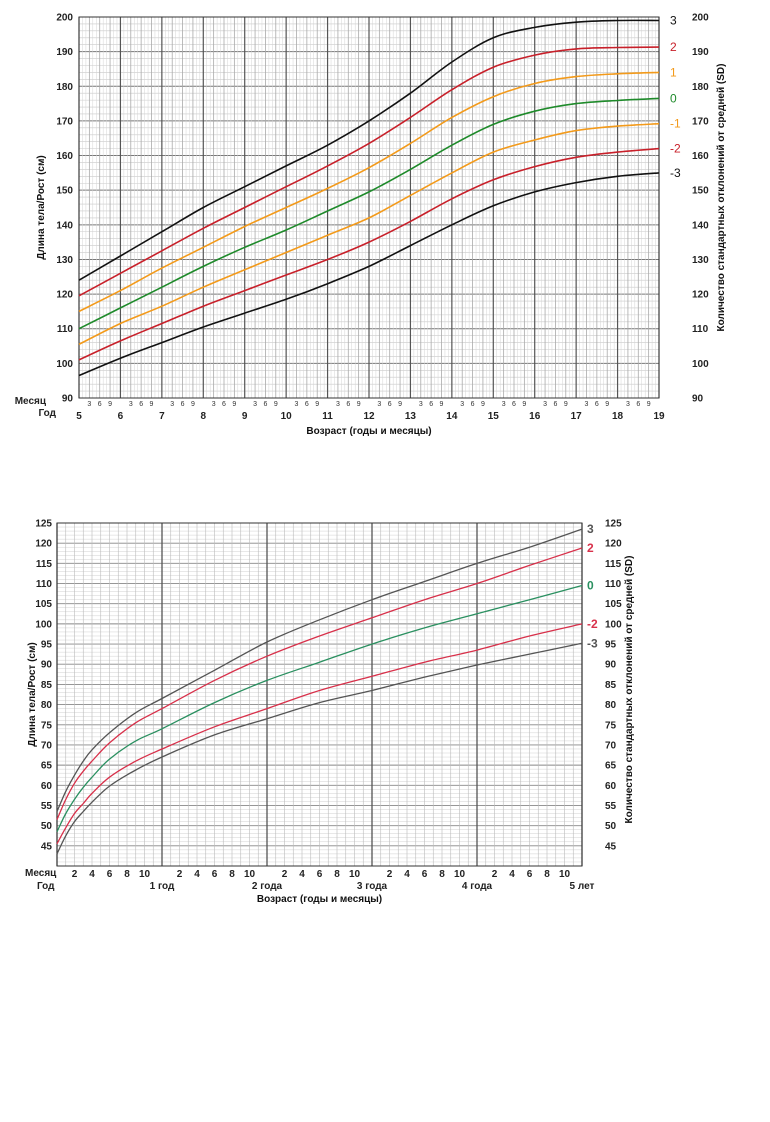 The width and height of the screenshot is (770, 1122). I want to click on y-tick-label-right: 180, so click(700, 87).